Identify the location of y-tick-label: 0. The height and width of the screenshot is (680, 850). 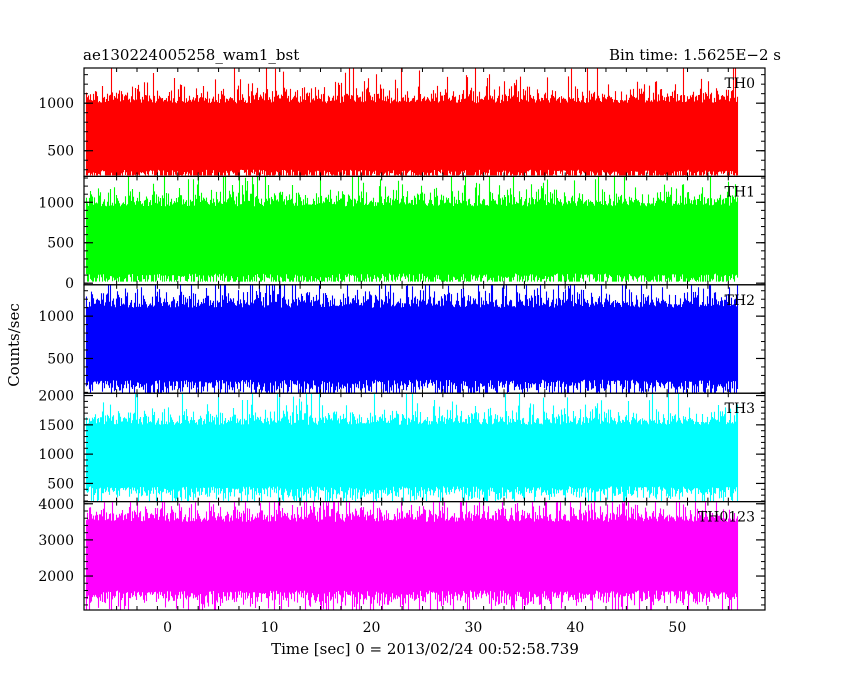
(69, 284).